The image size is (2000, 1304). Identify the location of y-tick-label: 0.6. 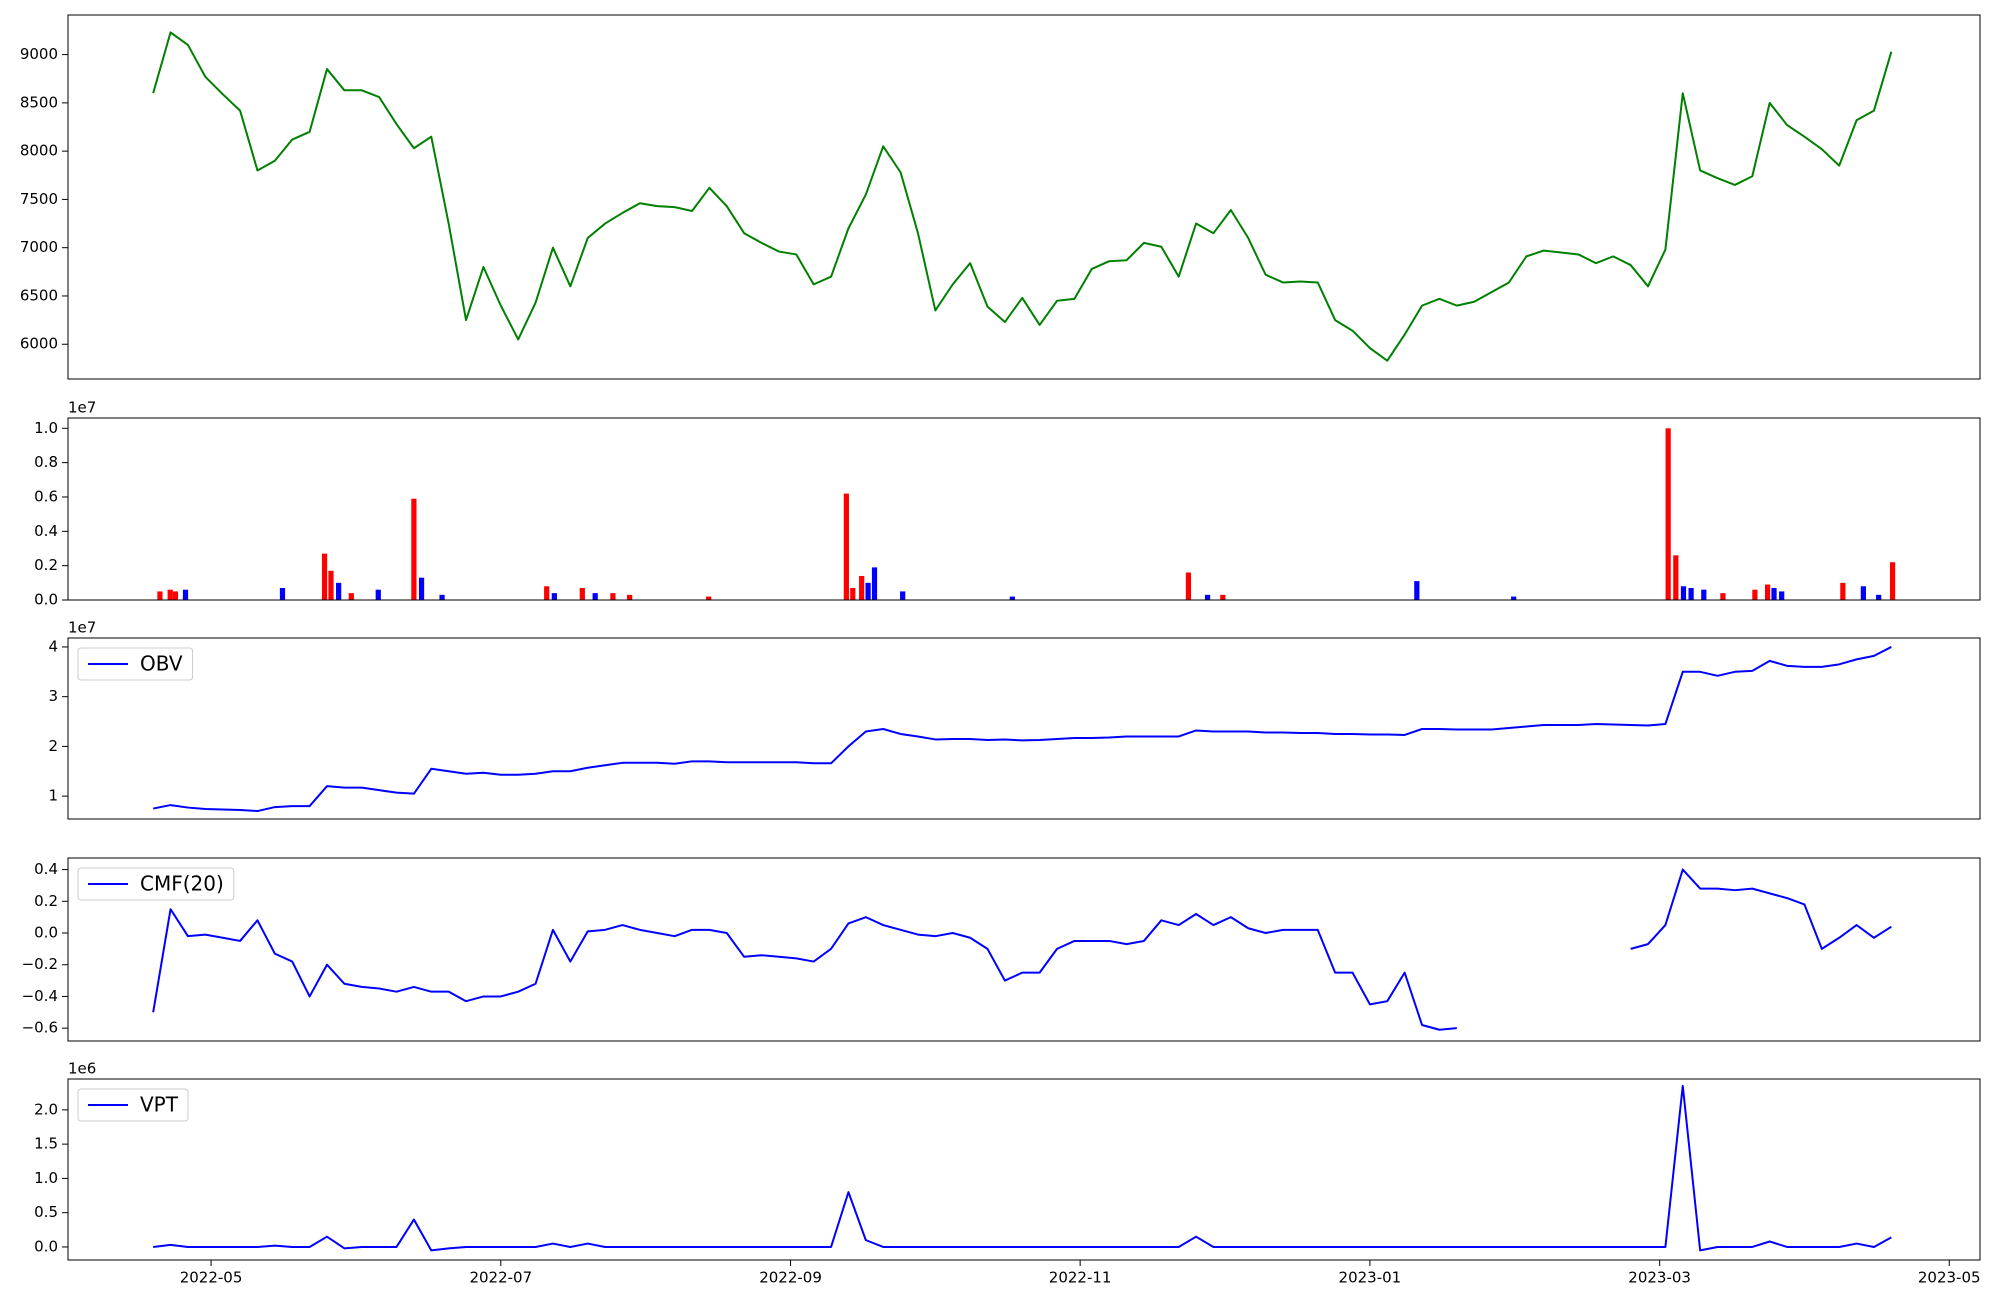
(46, 496).